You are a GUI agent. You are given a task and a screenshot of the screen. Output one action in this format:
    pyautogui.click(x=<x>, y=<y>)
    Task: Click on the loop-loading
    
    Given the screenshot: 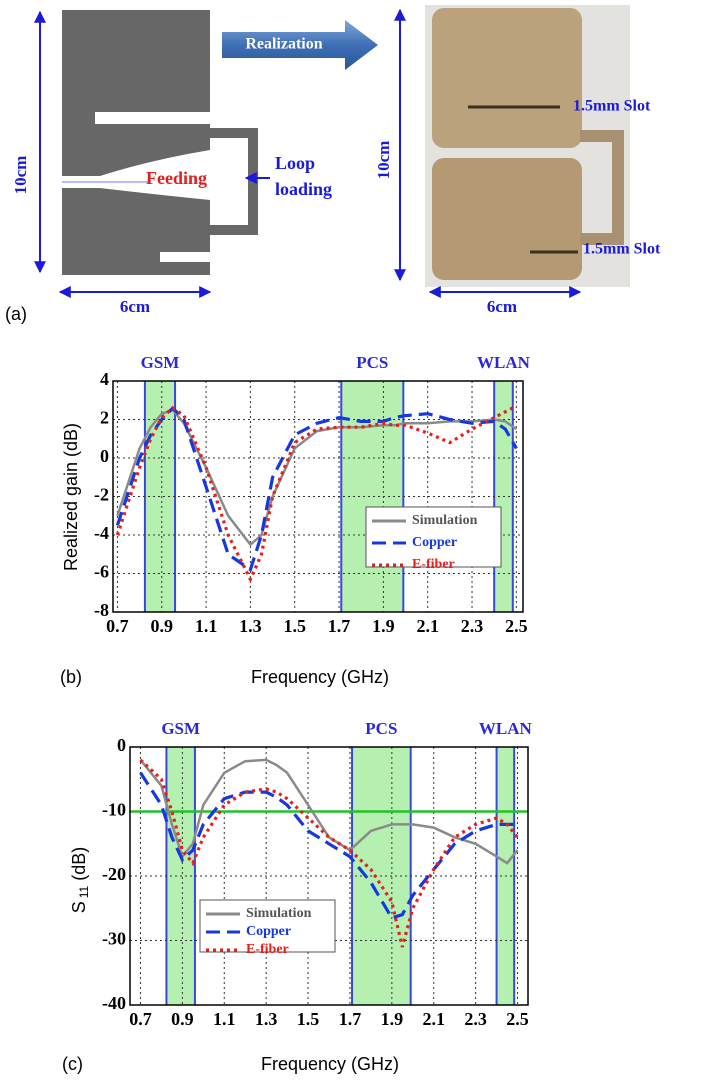 What is the action you would take?
    pyautogui.click(x=234, y=181)
    